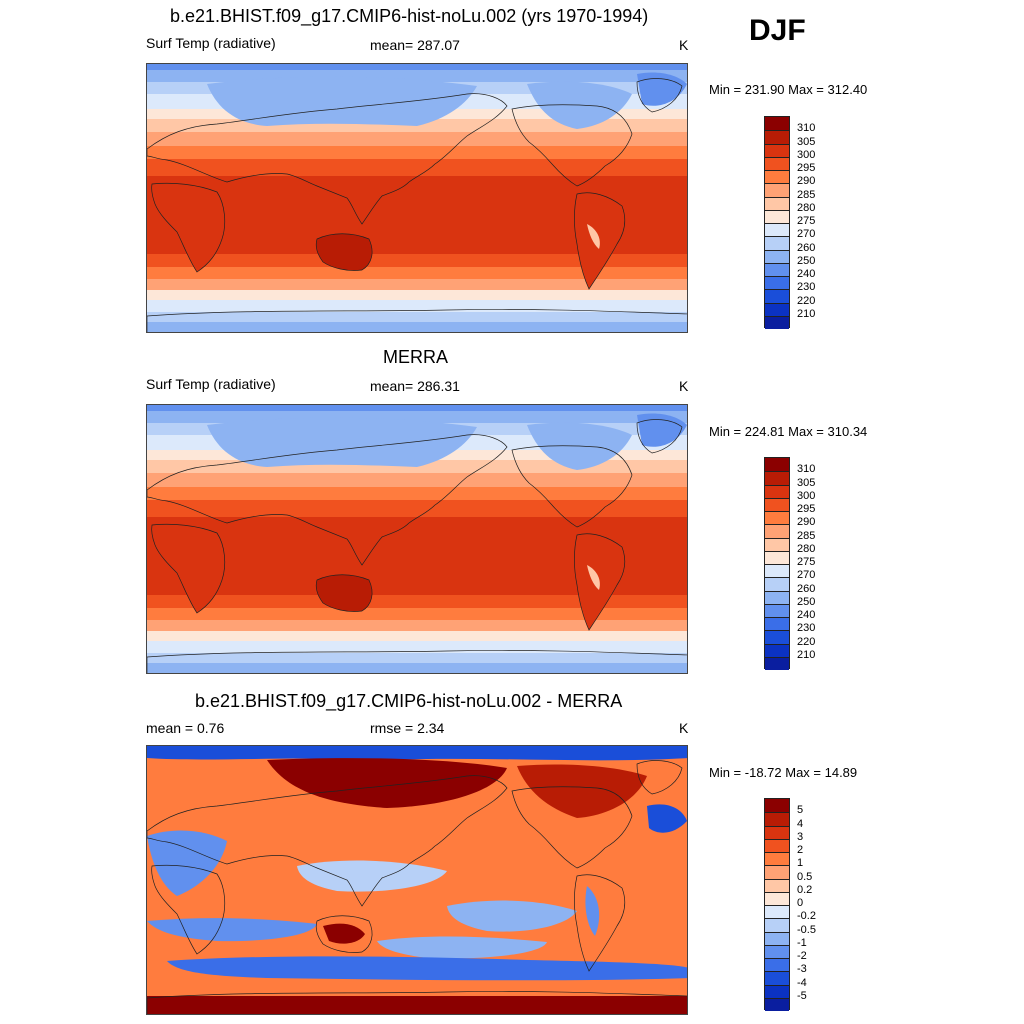 The height and width of the screenshot is (1024, 1024). I want to click on colorbar-tick-label: 3, so click(800, 836).